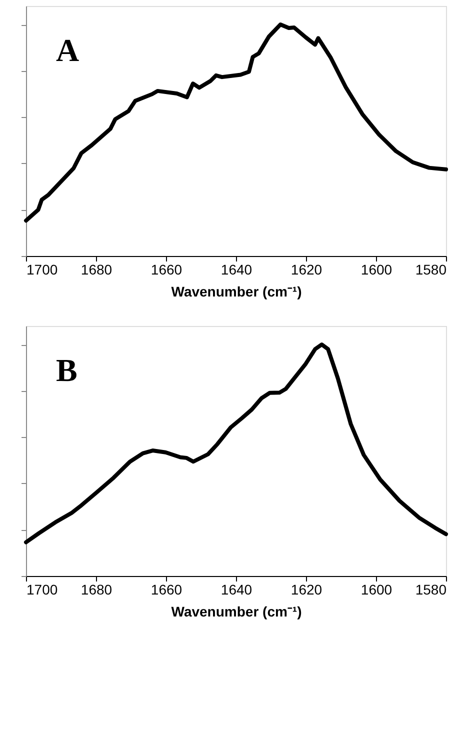  I want to click on annotation: A, so click(68, 50).